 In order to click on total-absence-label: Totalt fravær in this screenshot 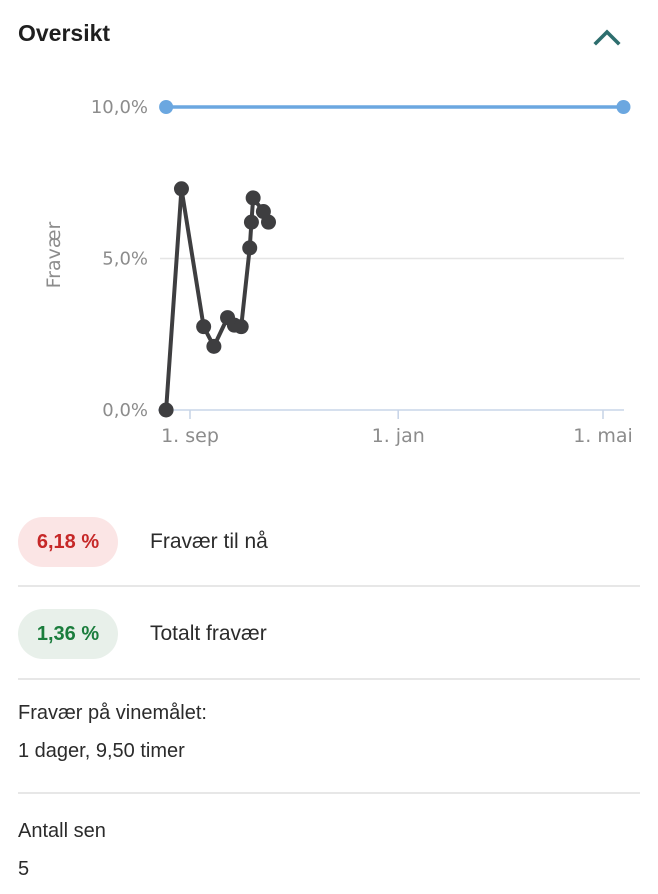, I will do `click(208, 633)`.